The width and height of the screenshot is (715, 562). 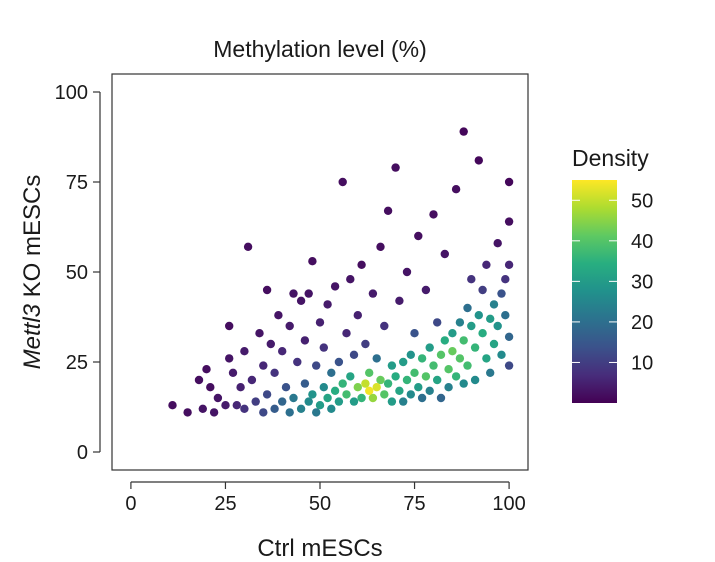 I want to click on x-axis: 0 25 50 75 100, so click(x=325, y=498).